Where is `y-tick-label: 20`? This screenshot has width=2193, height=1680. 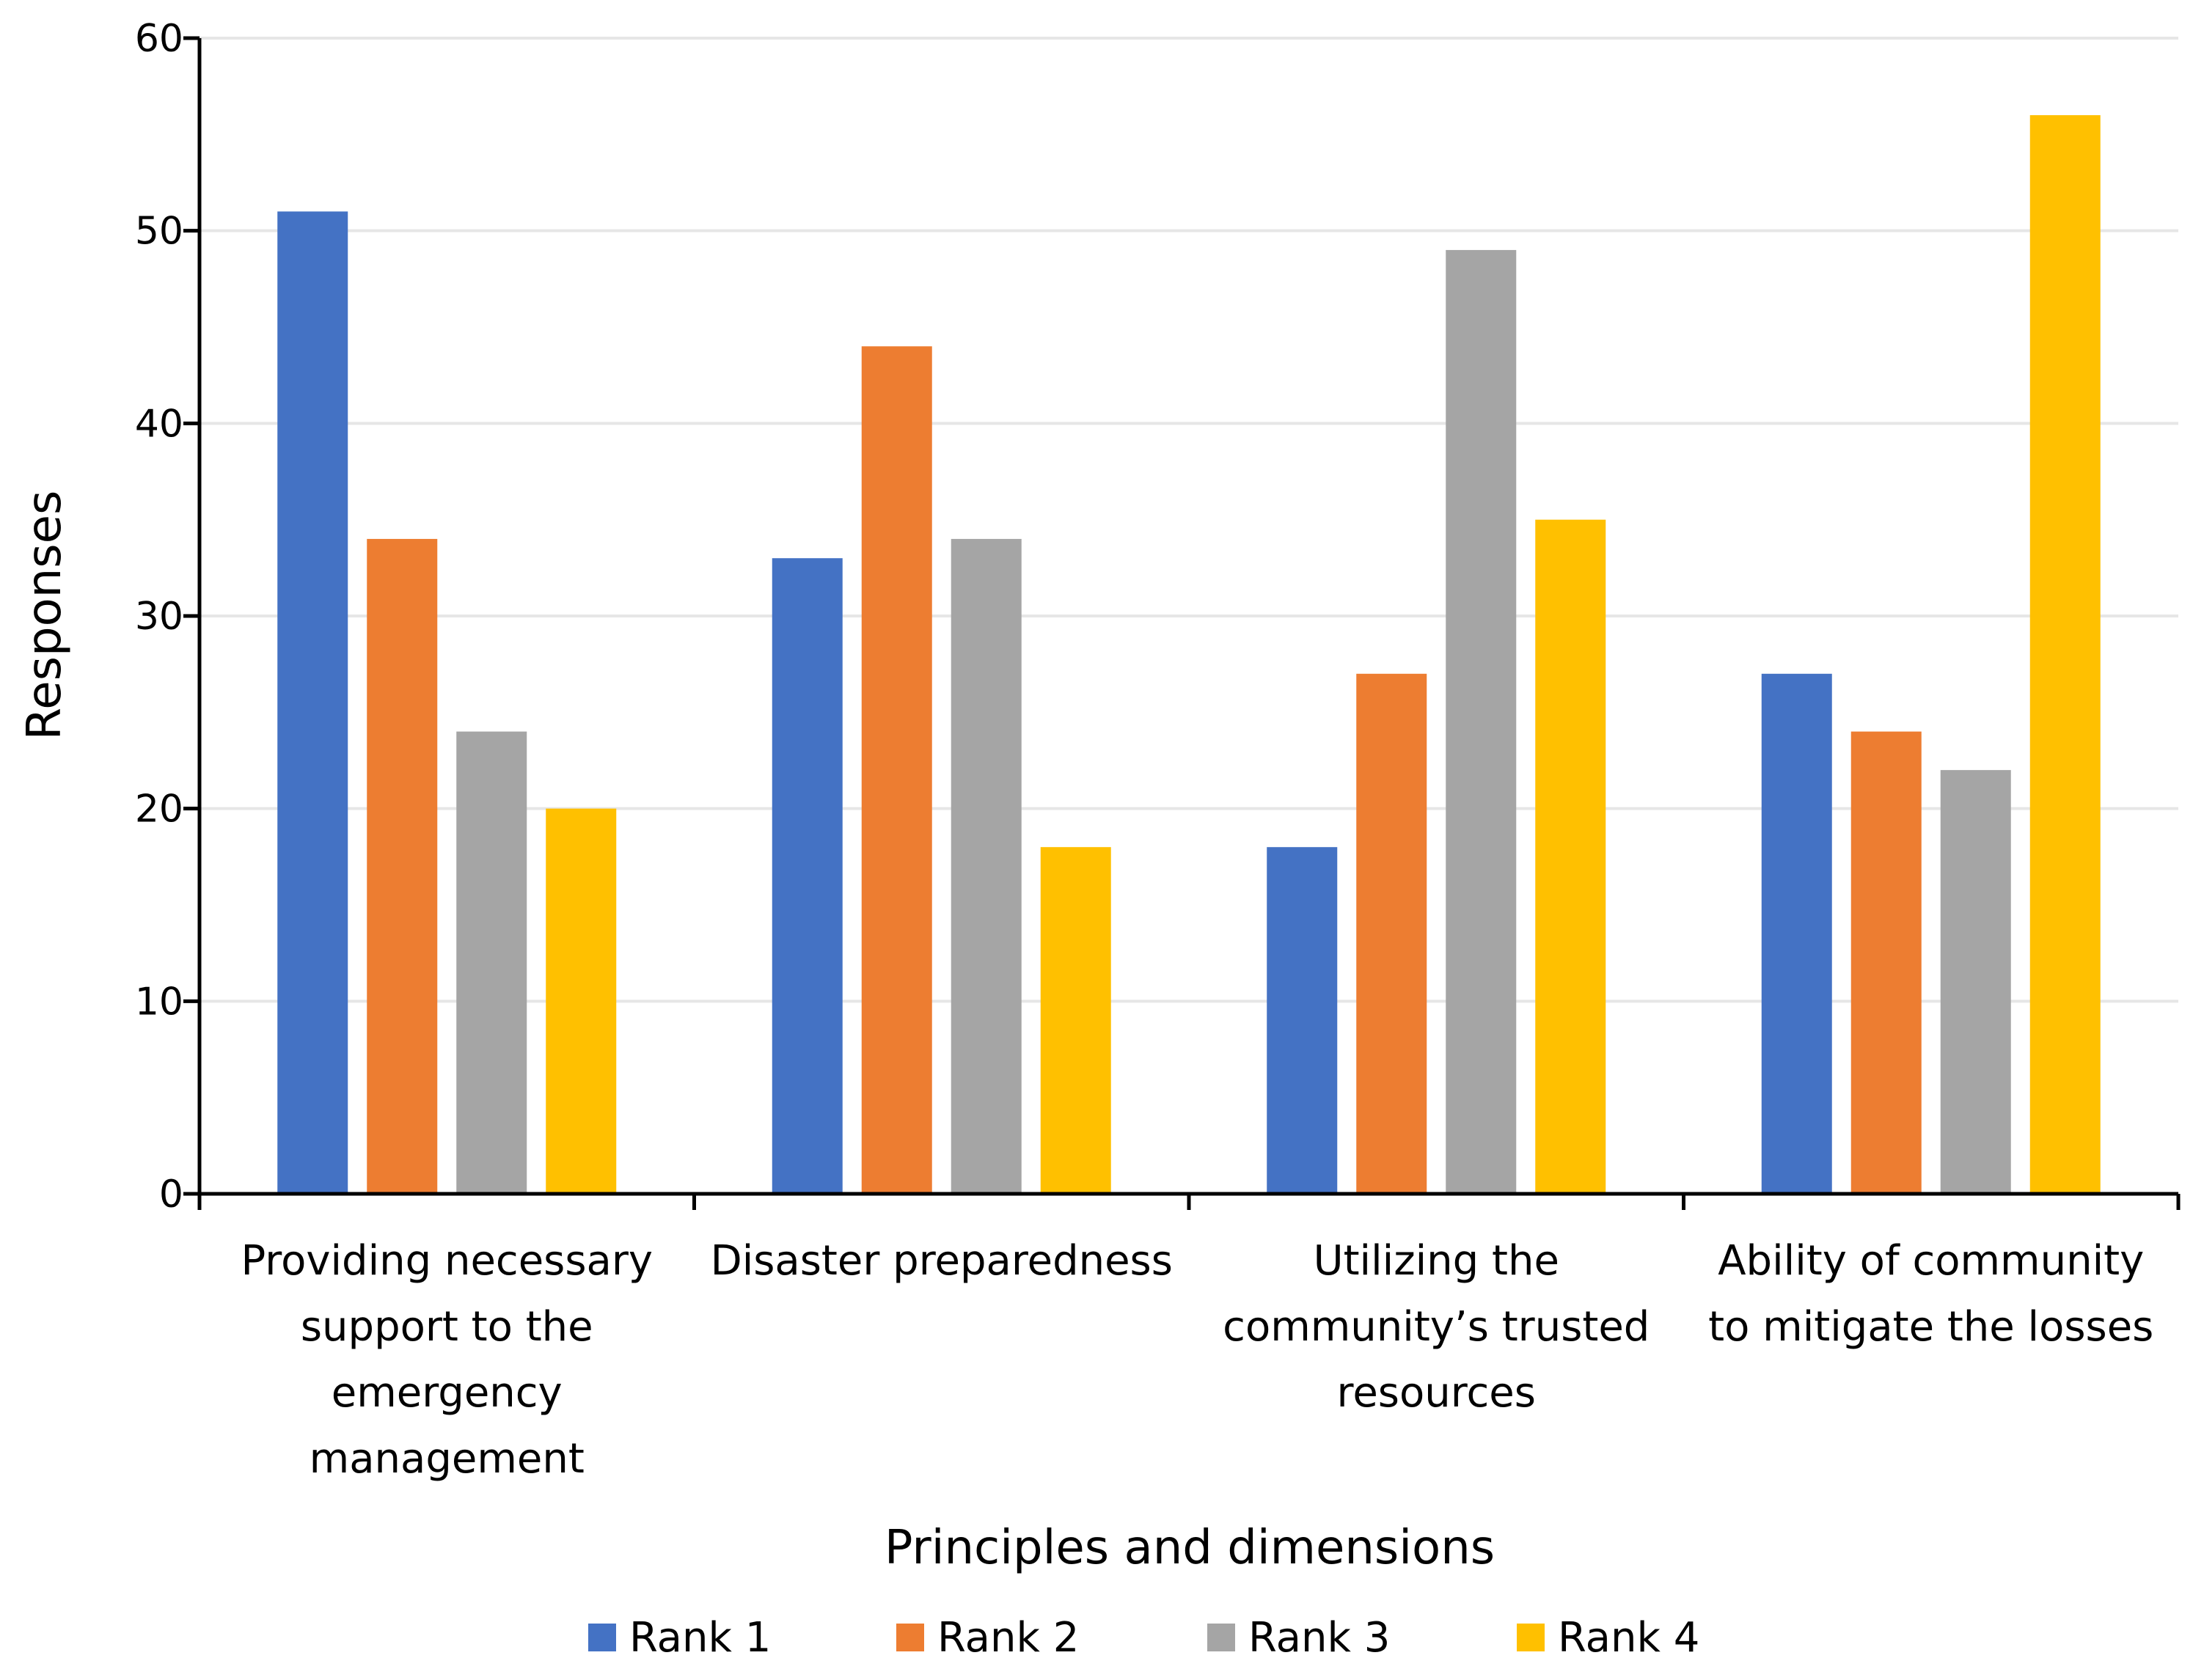 y-tick-label: 20 is located at coordinates (159, 810).